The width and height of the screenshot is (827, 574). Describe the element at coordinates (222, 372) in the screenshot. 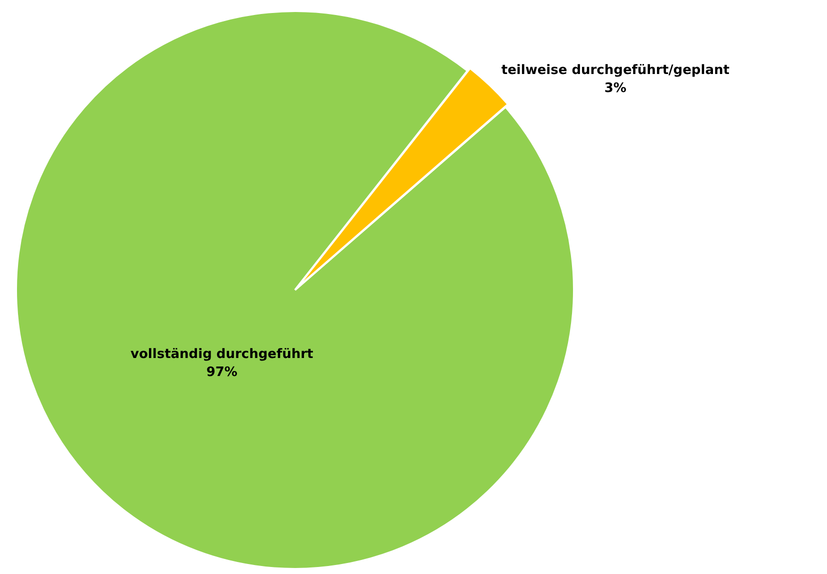

I see `data-label: 97%` at that location.